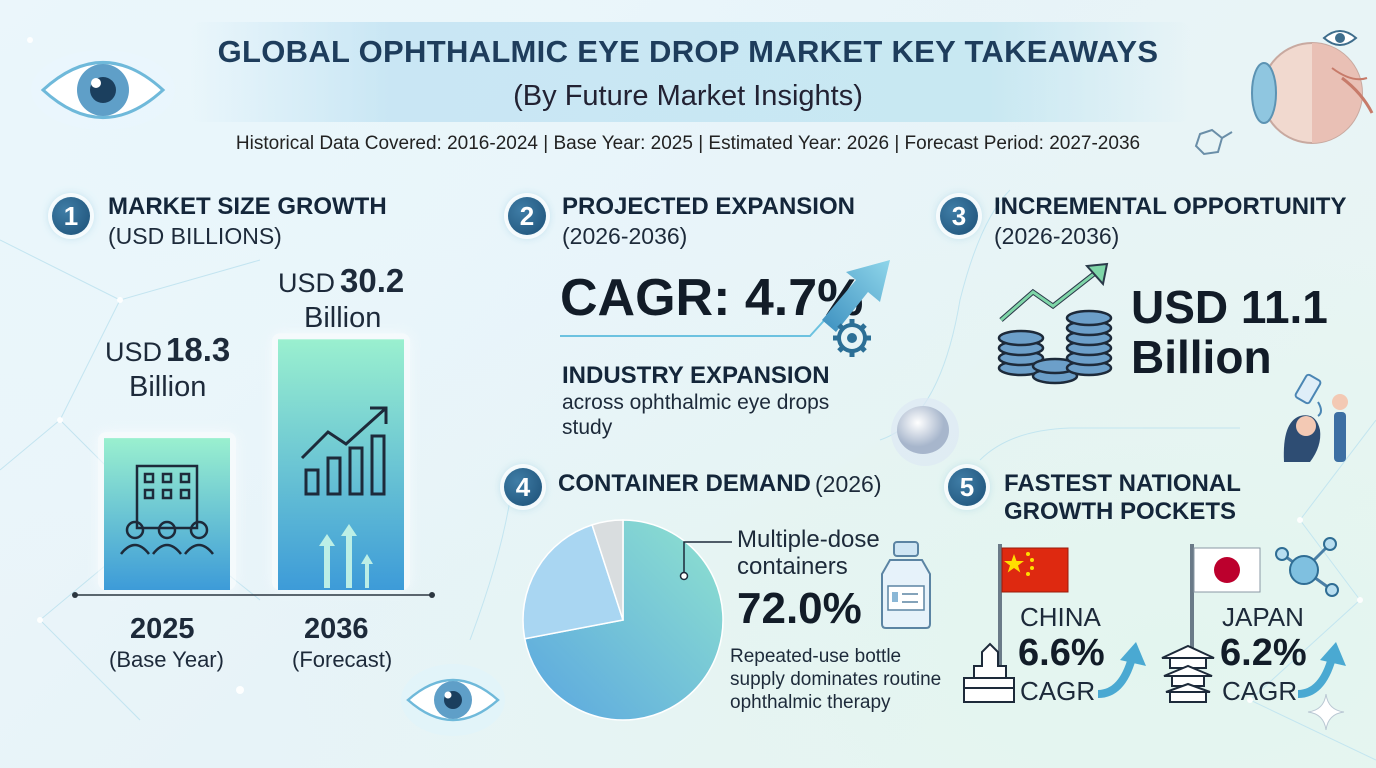 The width and height of the screenshot is (1376, 768). I want to click on china-growth-arrow-icon, so click(1121, 670).